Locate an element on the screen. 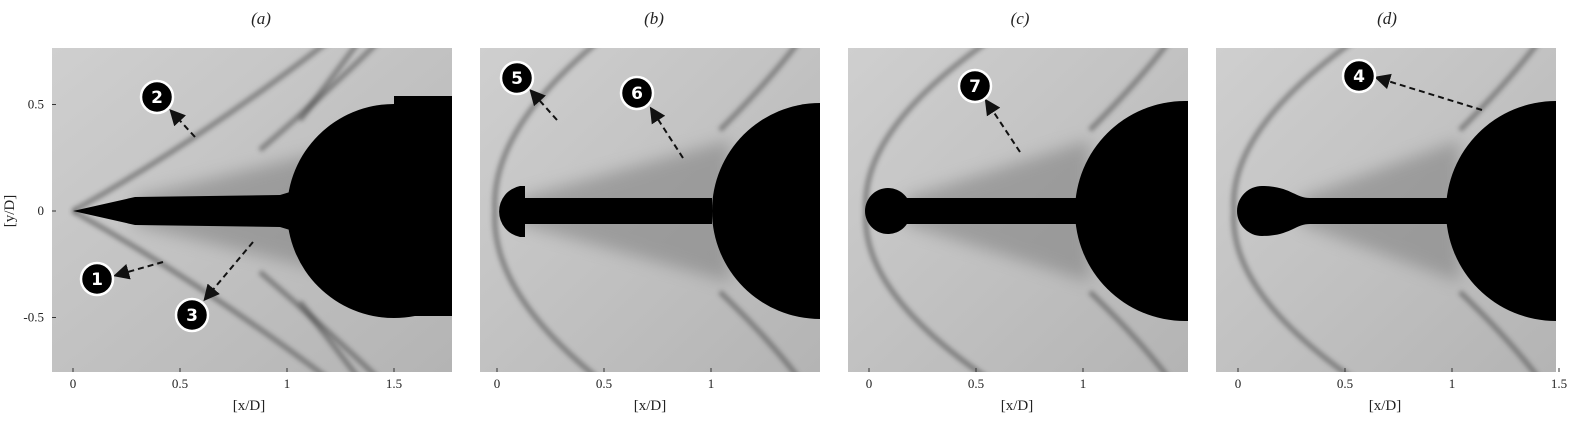 Image resolution: width=1580 pixels, height=422 pixels. marker-label: 1 is located at coordinates (97, 280).